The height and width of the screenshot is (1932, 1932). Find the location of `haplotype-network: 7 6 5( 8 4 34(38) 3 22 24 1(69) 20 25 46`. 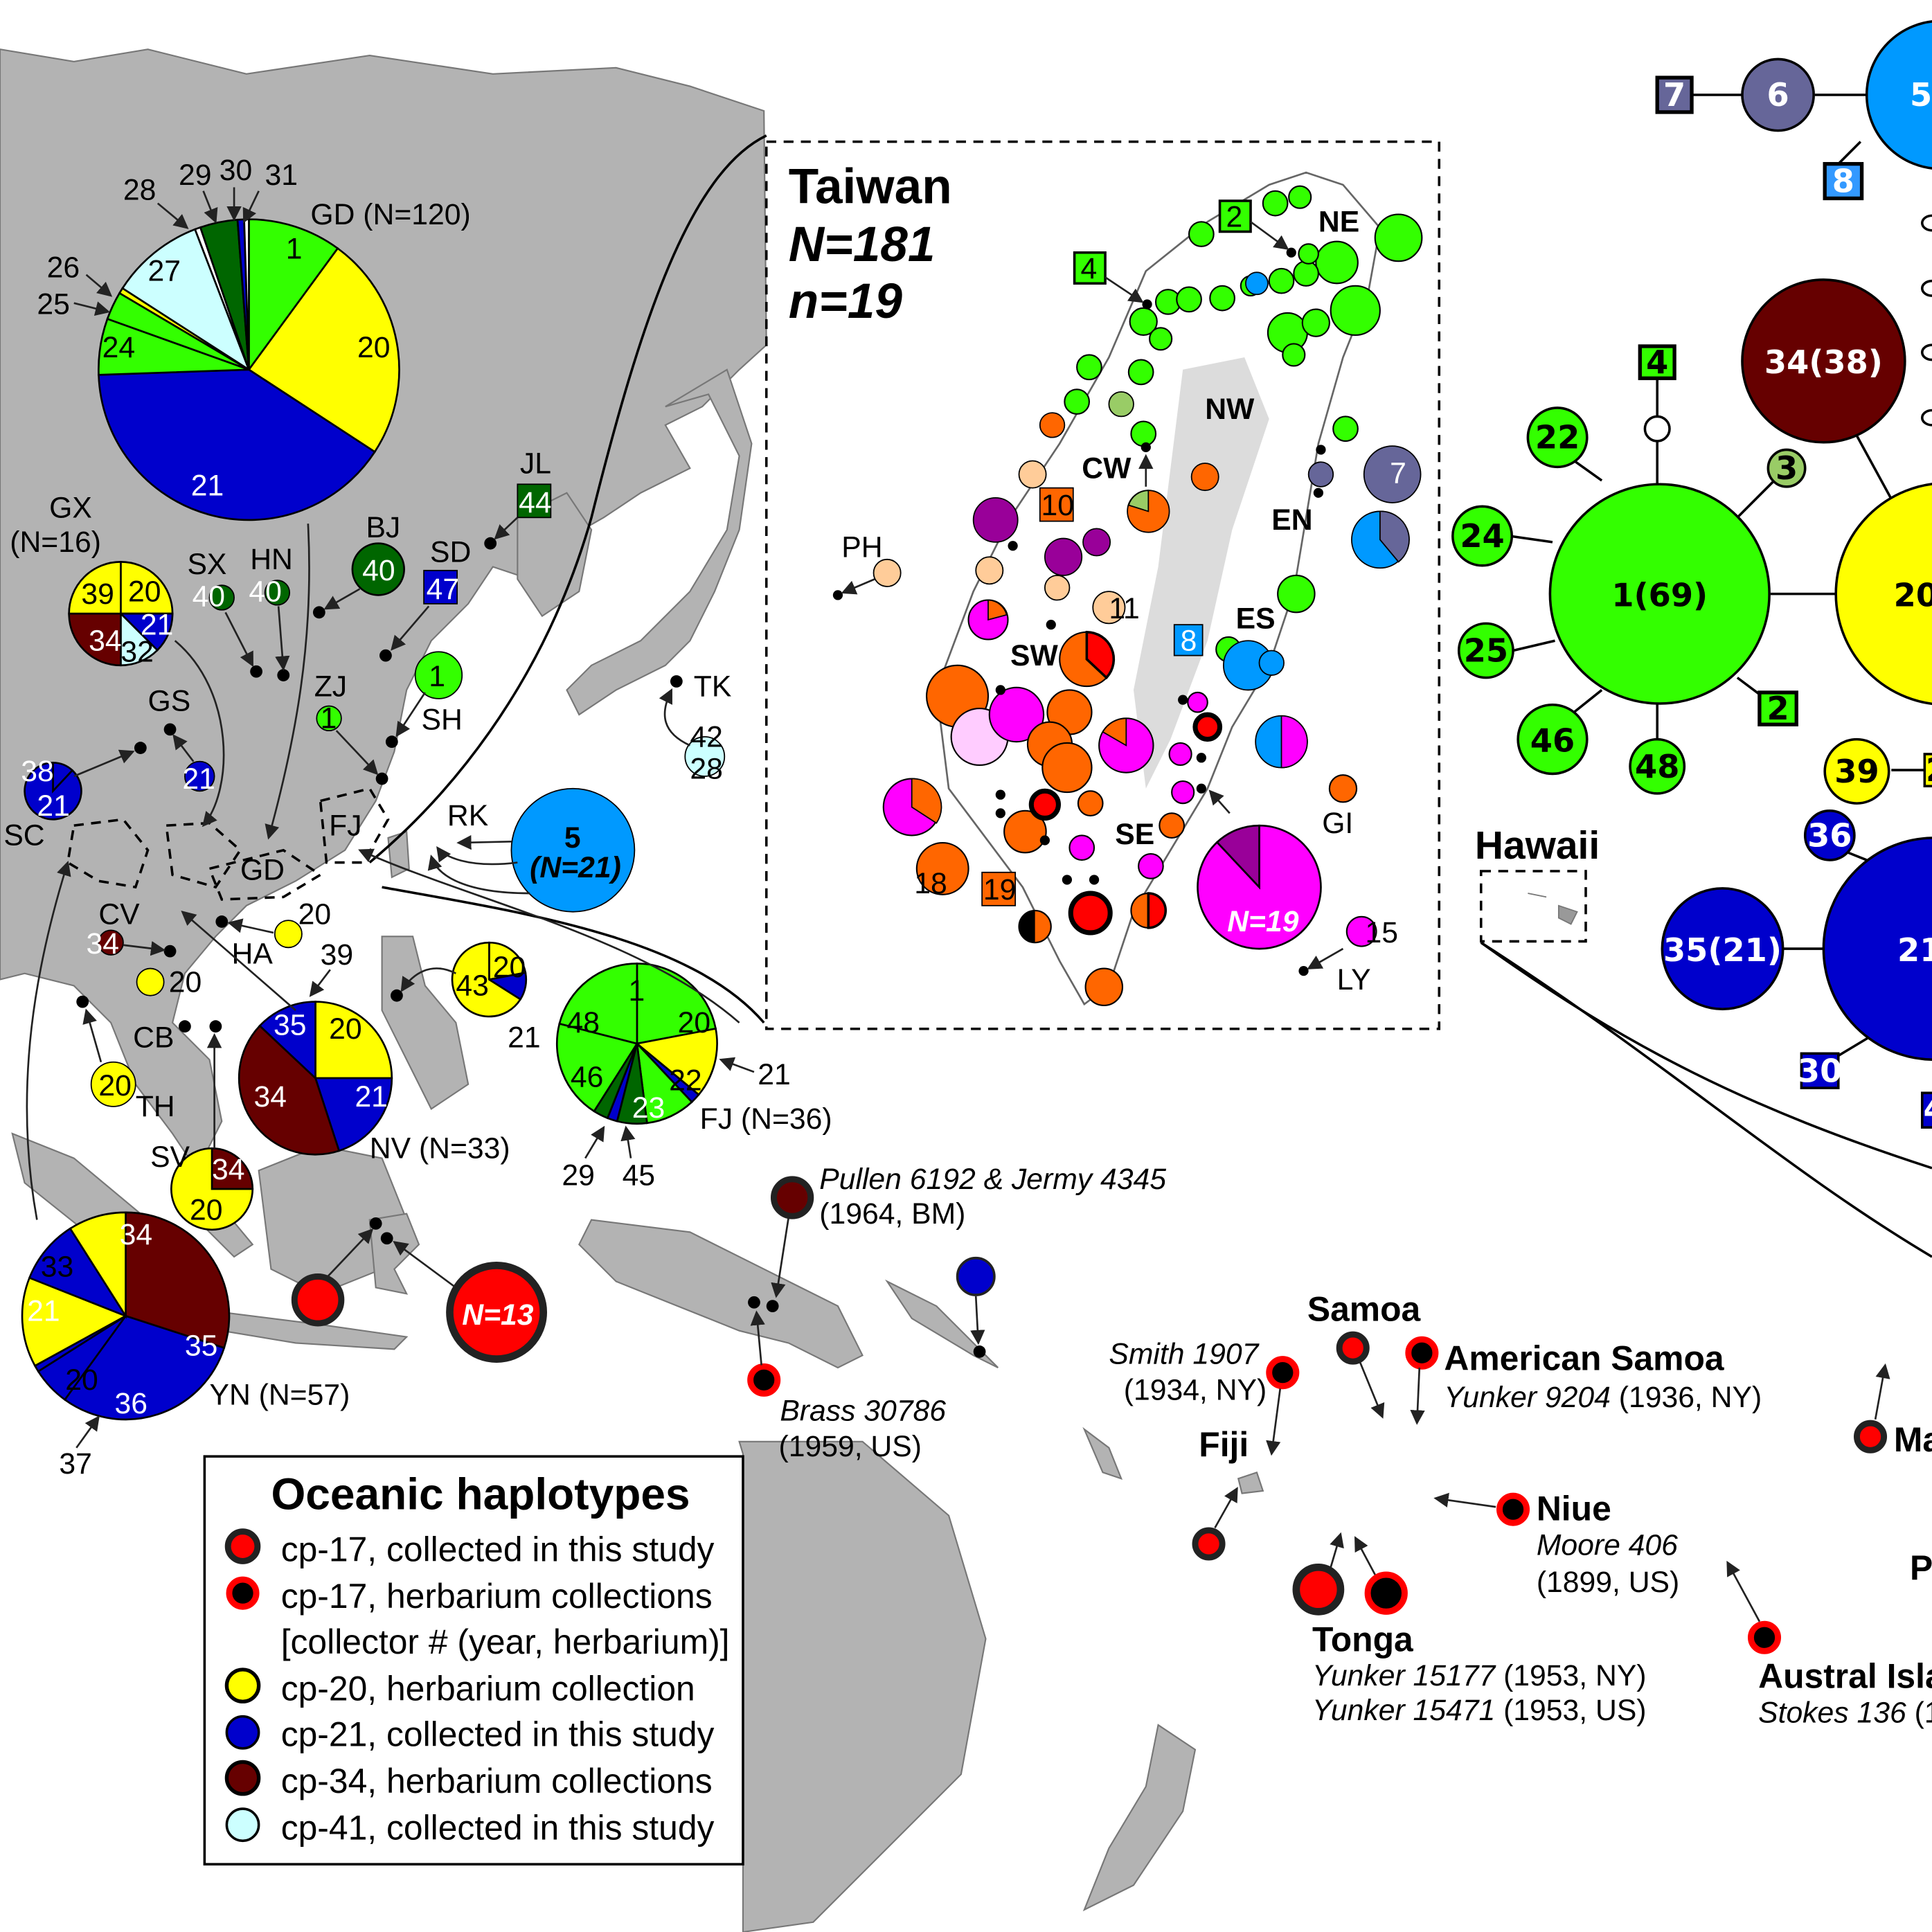

haplotype-network: 7 6 5( 8 4 34(38) 3 22 24 1(69) 20 25 46 is located at coordinates (1692, 574).